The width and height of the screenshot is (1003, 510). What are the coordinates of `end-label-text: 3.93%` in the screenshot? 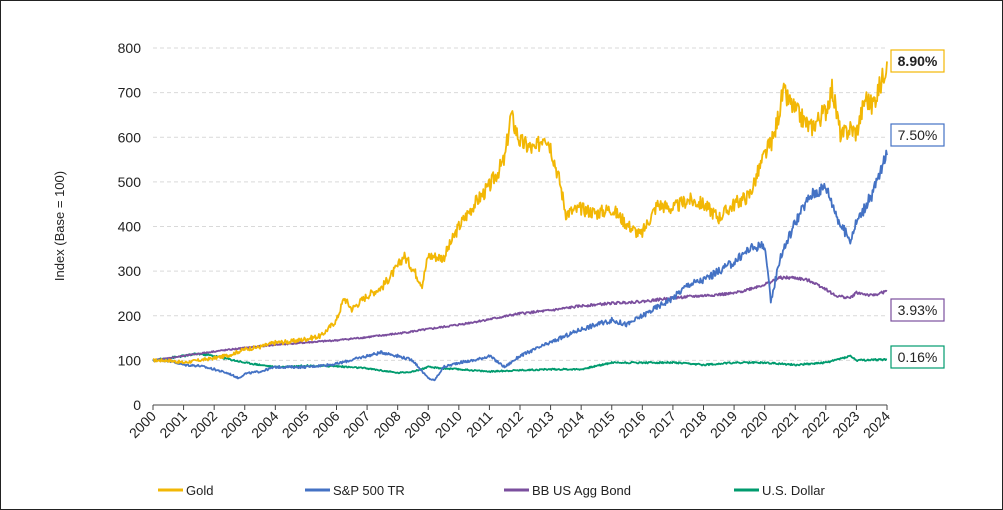 It's located at (918, 310).